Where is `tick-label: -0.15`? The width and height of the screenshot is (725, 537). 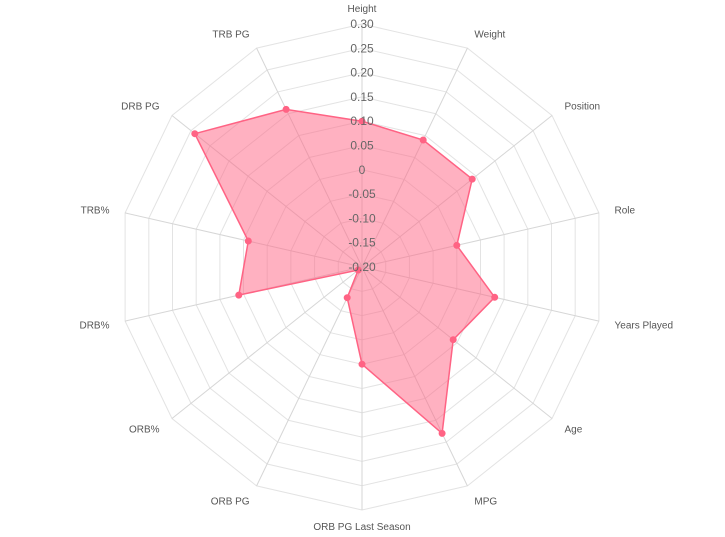
tick-label: -0.15 is located at coordinates (362, 243).